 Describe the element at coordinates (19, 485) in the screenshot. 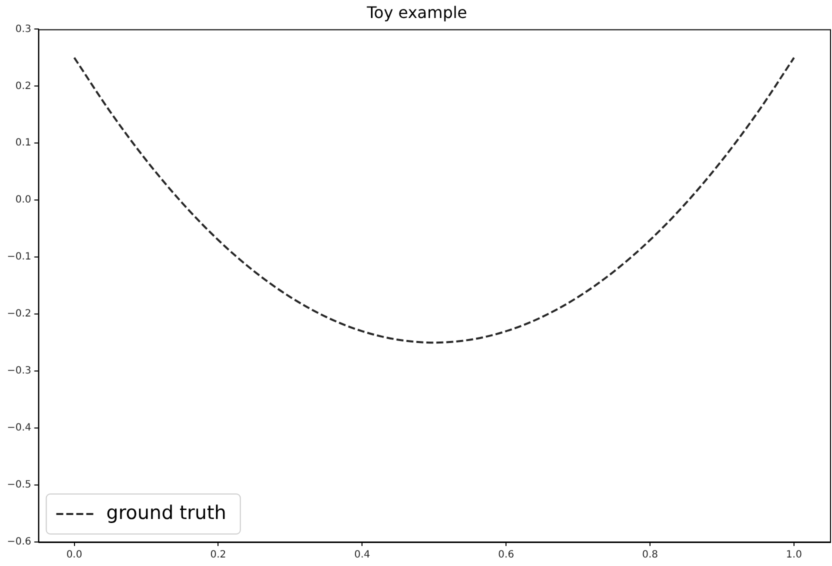

I see `y-tick-label: −0.5` at that location.